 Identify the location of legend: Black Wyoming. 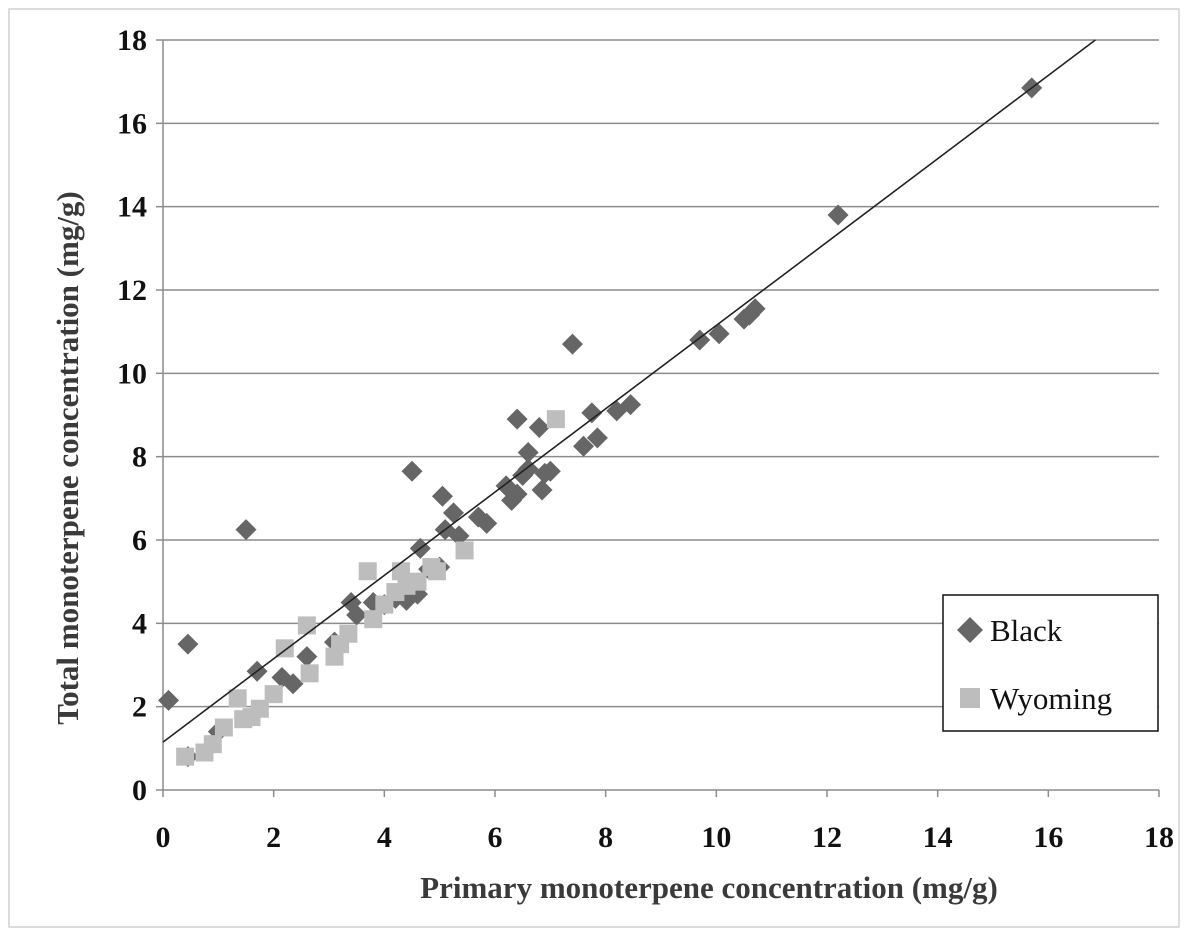
(1050, 663).